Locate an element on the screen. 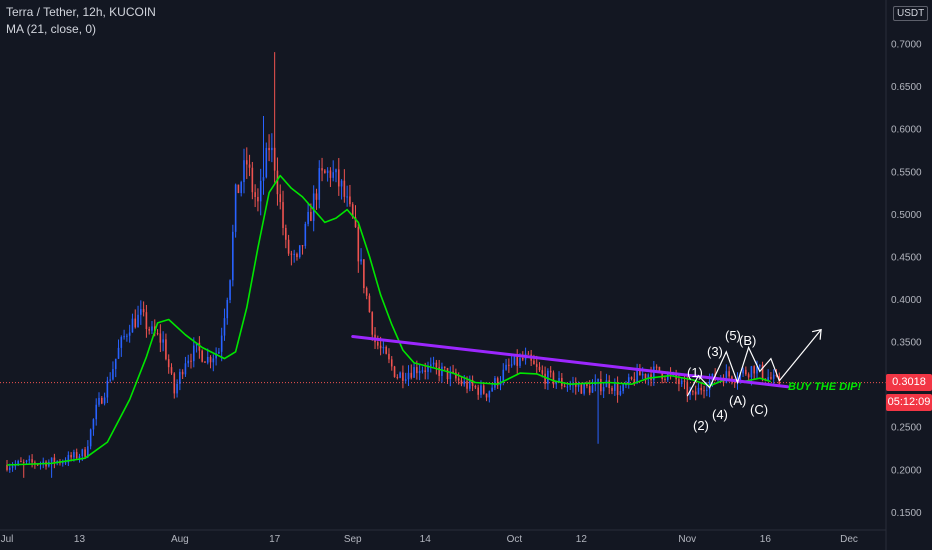 The height and width of the screenshot is (550, 932). time-tick-label: 13 is located at coordinates (80, 539).